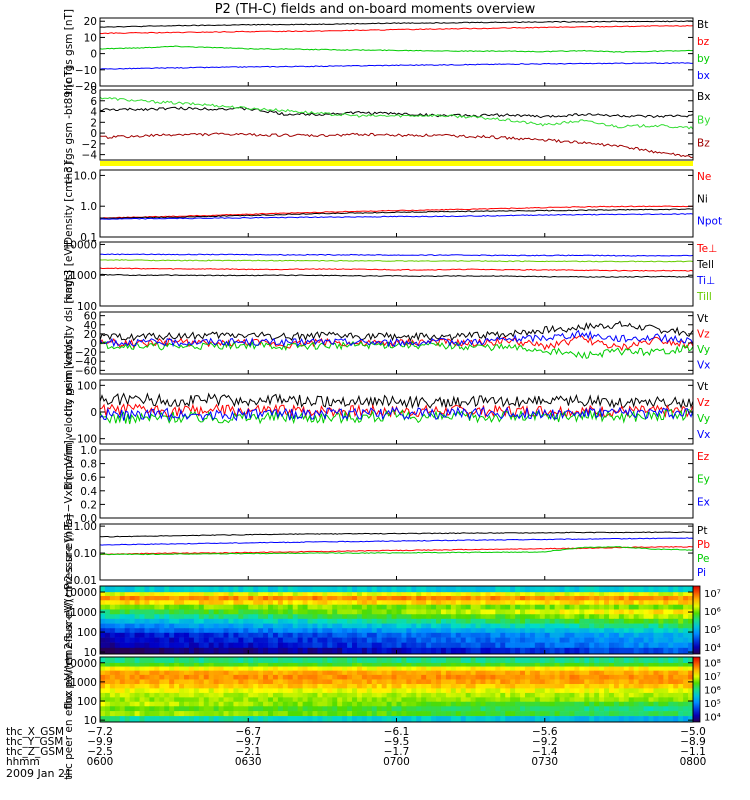  Describe the element at coordinates (703, 403) in the screenshot. I see `legend-entry: Vz` at that location.